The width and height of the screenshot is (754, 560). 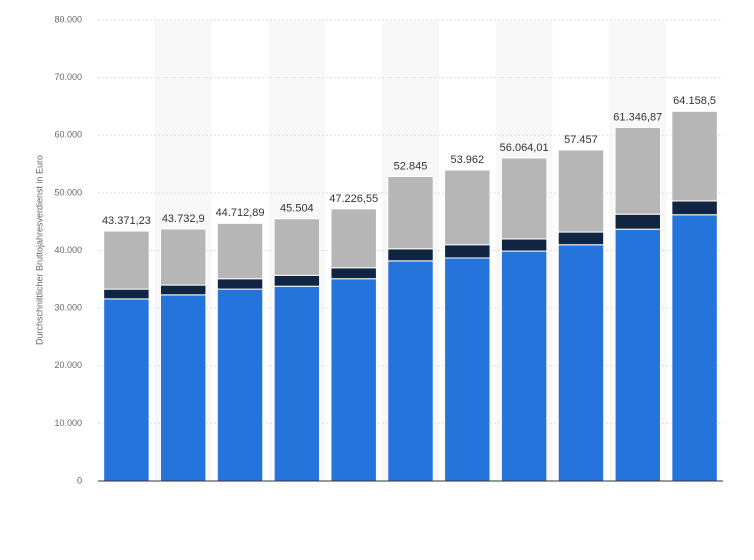 What do you see at coordinates (467, 160) in the screenshot?
I see `total-label: 53.962` at bounding box center [467, 160].